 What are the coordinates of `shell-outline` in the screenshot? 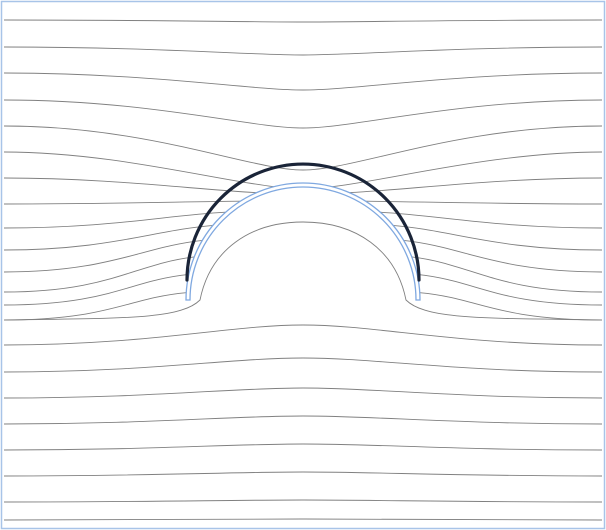 It's located at (303, 241).